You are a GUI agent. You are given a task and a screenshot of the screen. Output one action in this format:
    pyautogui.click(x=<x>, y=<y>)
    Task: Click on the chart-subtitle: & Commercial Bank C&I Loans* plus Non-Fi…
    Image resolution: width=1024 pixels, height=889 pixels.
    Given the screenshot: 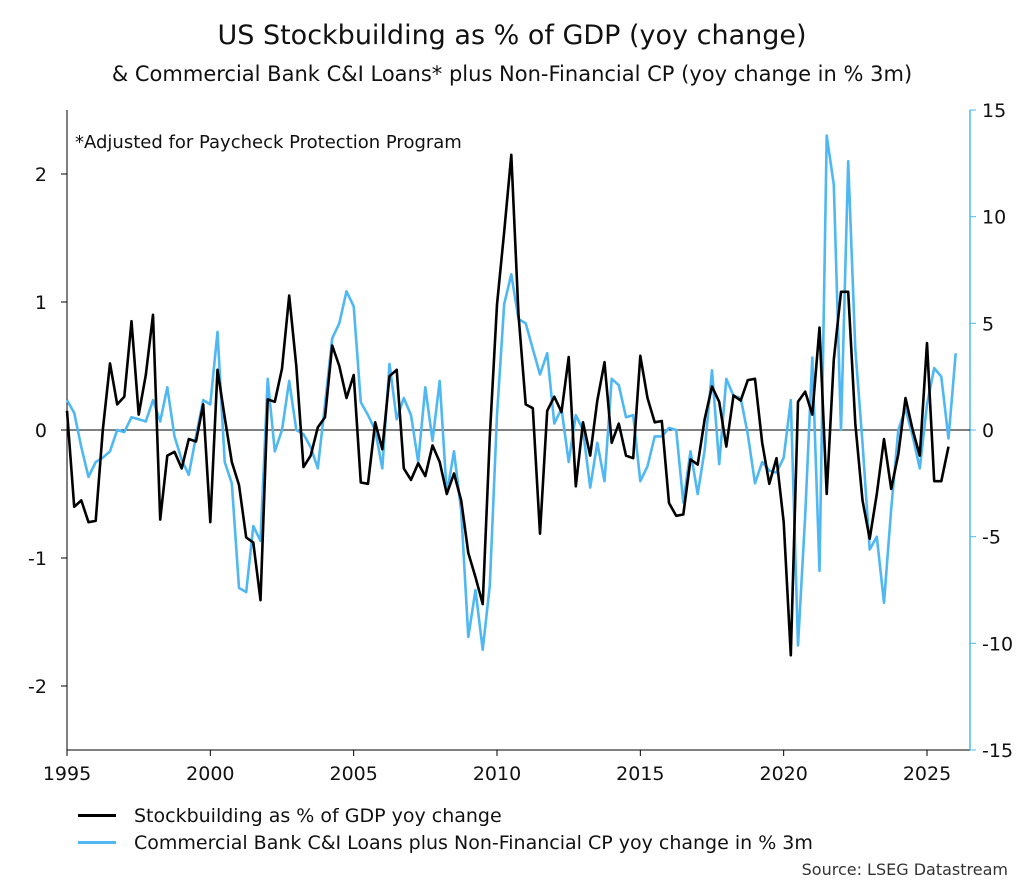 What is the action you would take?
    pyautogui.click(x=512, y=74)
    